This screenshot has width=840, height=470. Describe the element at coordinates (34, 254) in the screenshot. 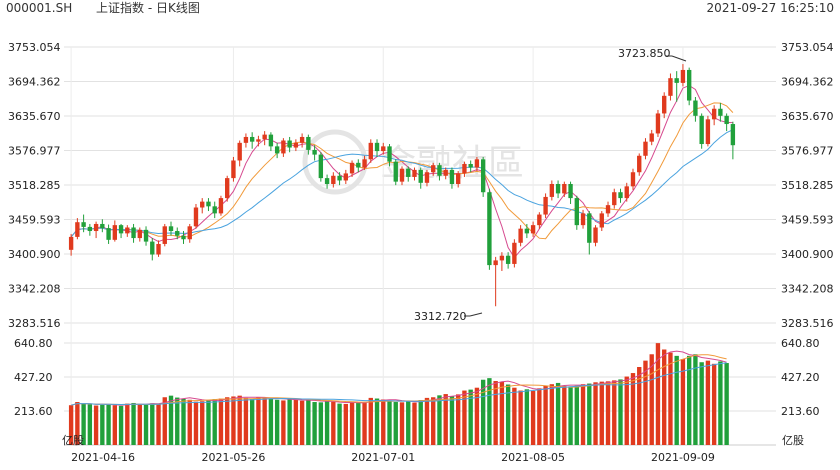

I see `price-tick-left: 3400.900` at that location.